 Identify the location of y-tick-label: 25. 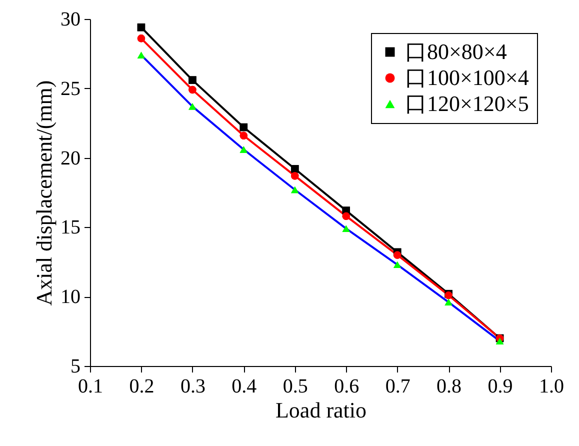
(70, 89).